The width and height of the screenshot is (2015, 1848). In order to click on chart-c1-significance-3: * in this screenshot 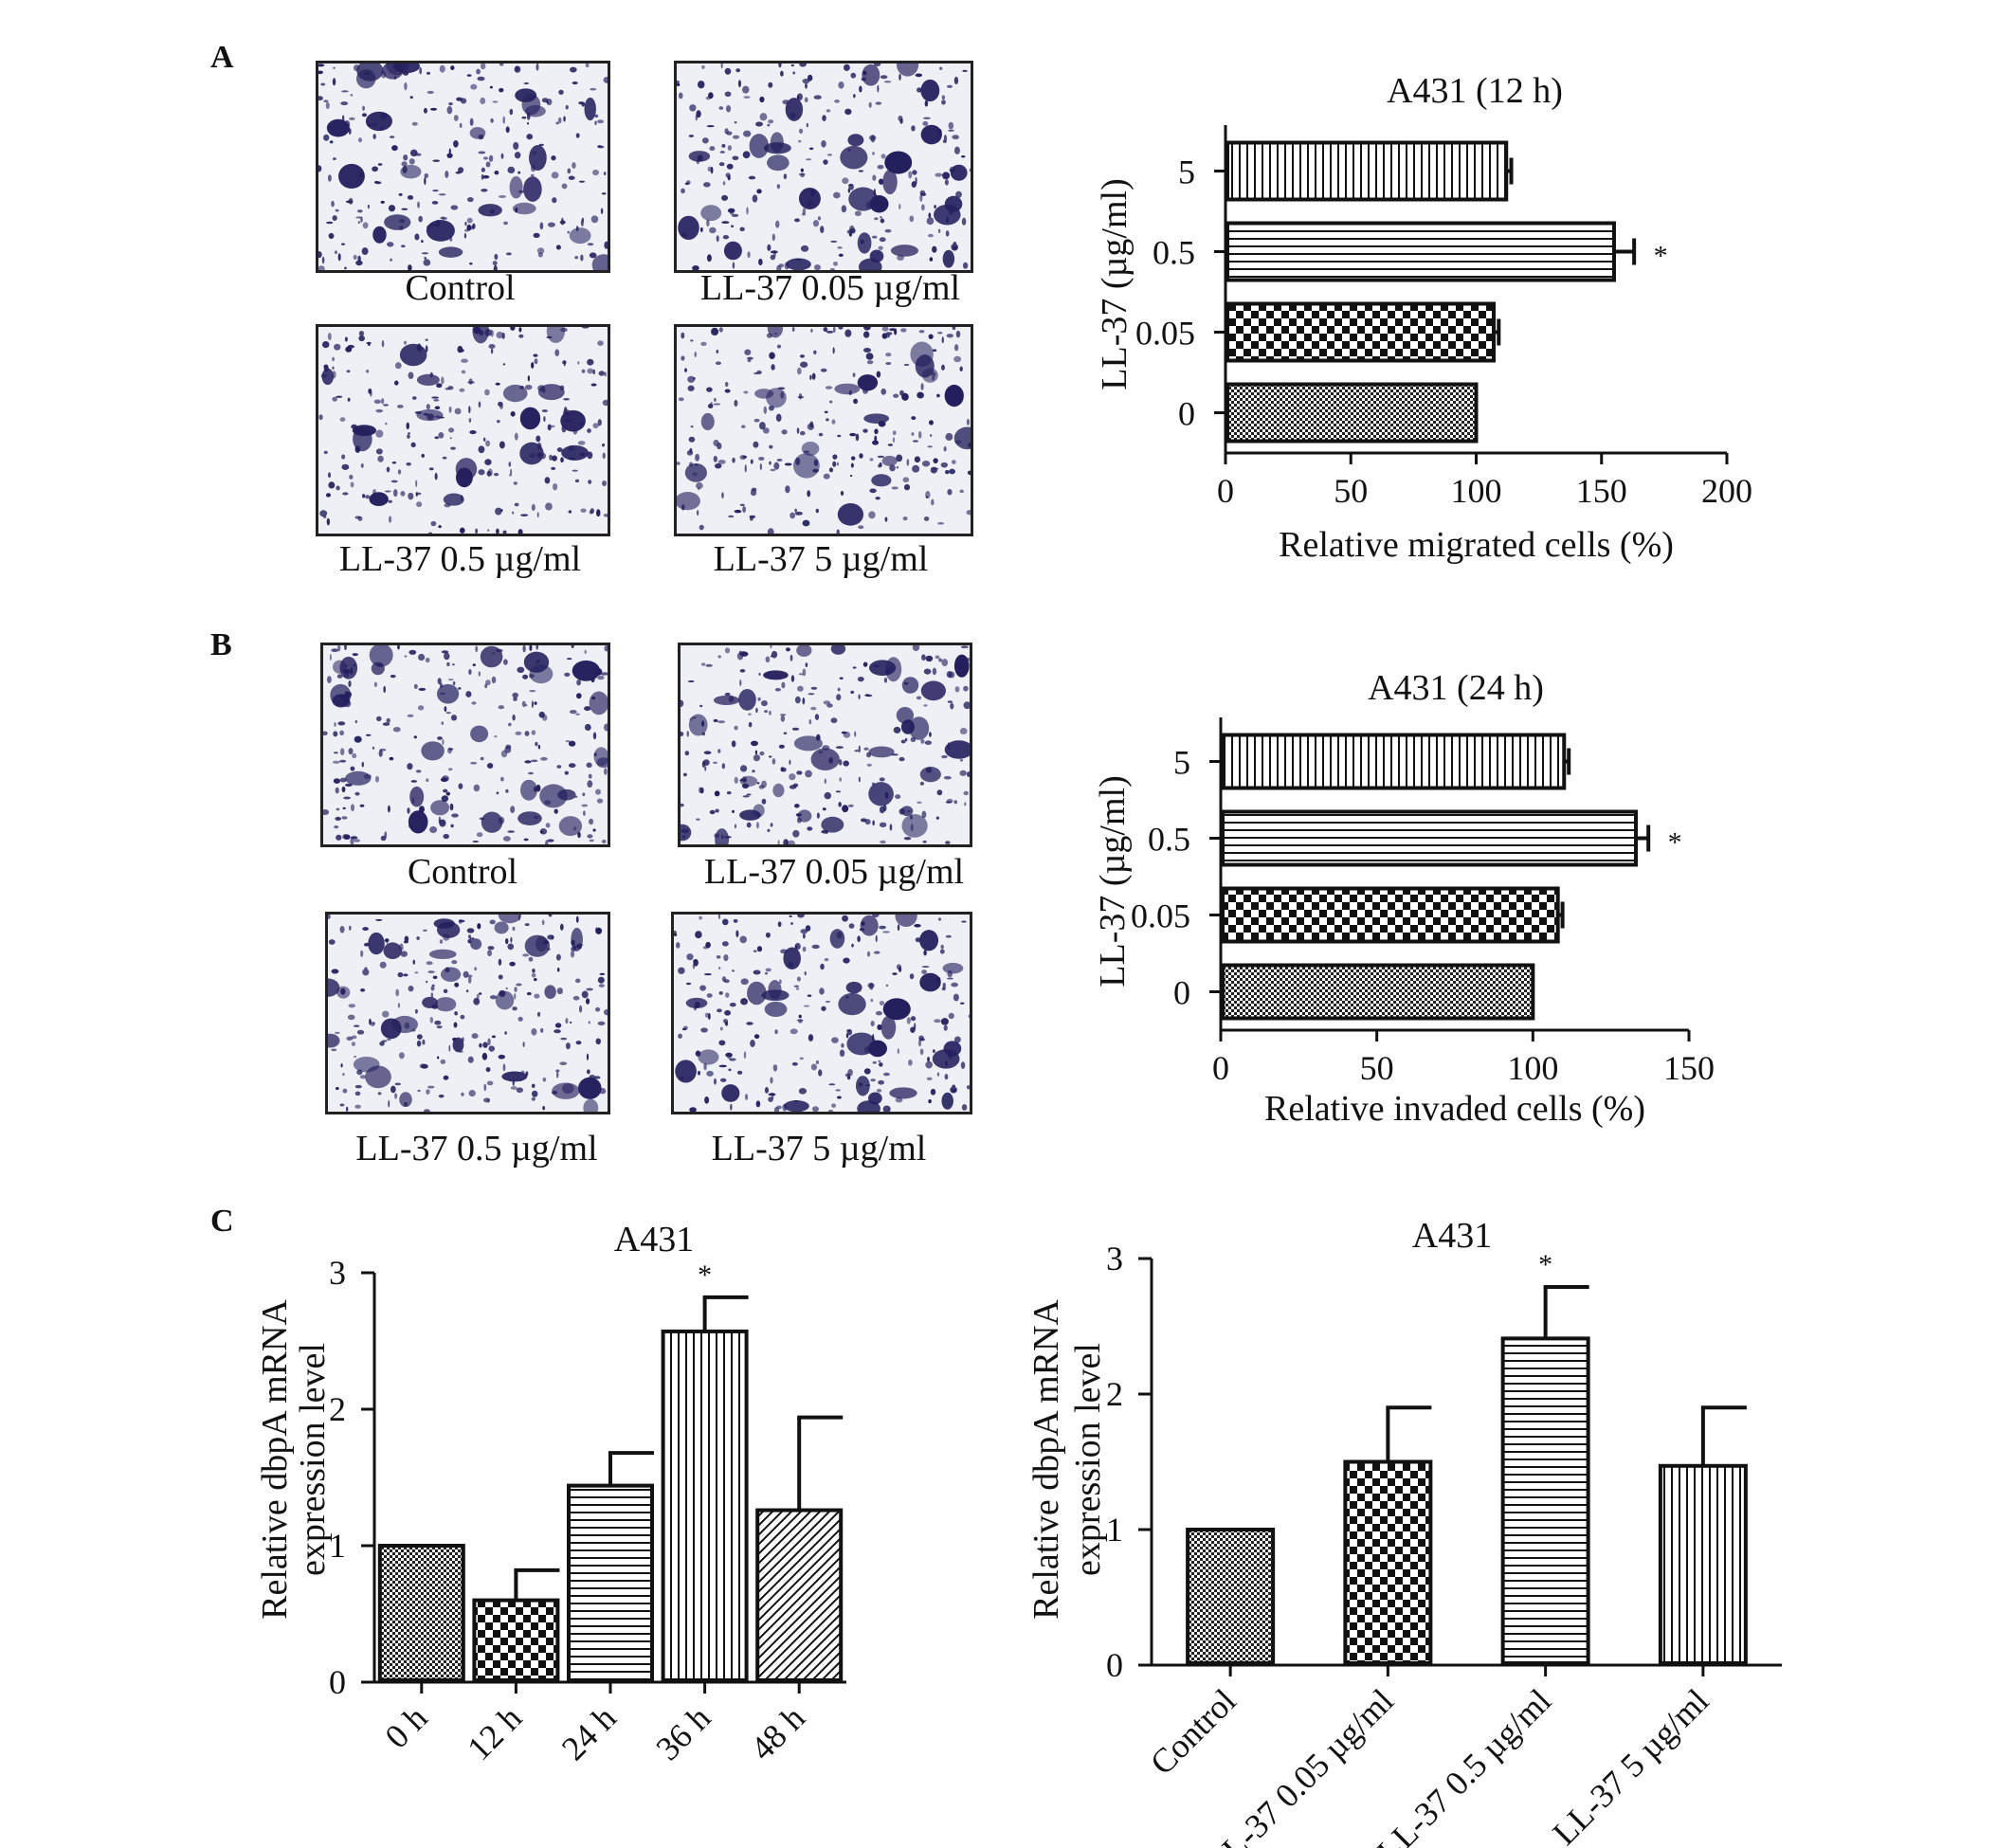, I will do `click(705, 1275)`.